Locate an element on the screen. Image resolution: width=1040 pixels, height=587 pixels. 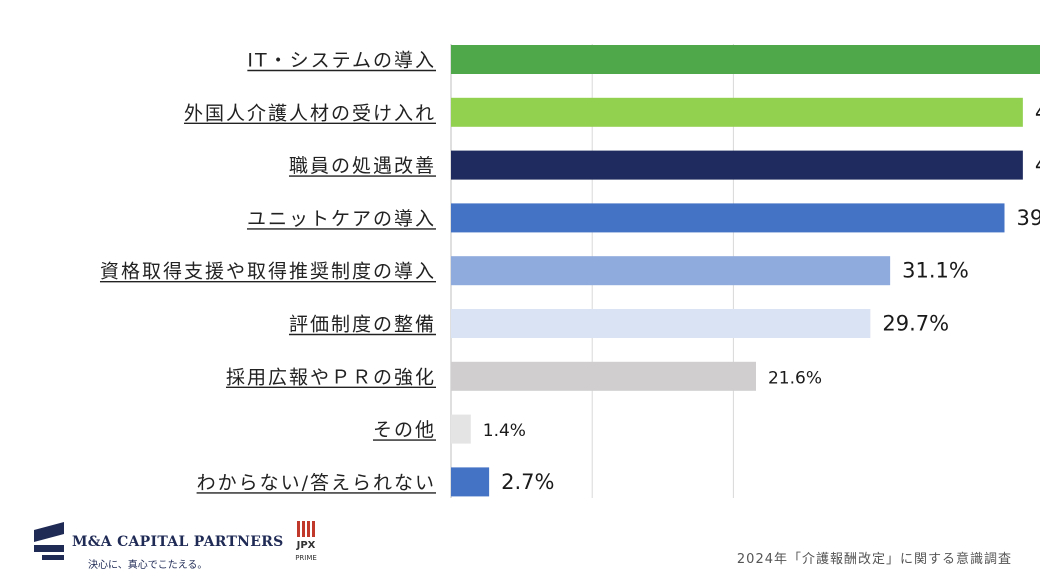
category-label-6: 採用広報やＰＲの強化 is located at coordinates (331, 377).